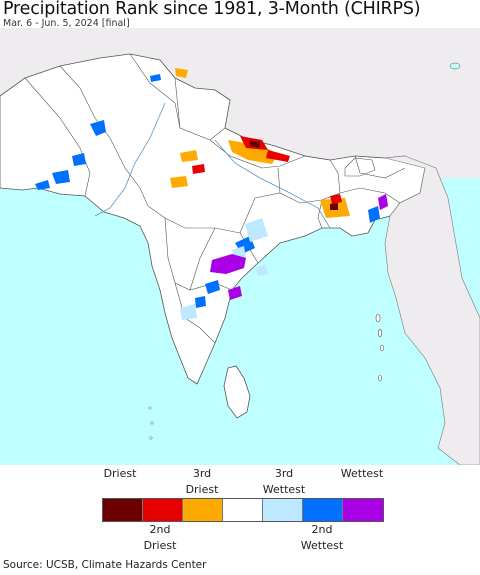 Image resolution: width=480 pixels, height=575 pixels. I want to click on map-subtitle: Mar. 6 - Jun. 5, 2024 [final], so click(66, 23).